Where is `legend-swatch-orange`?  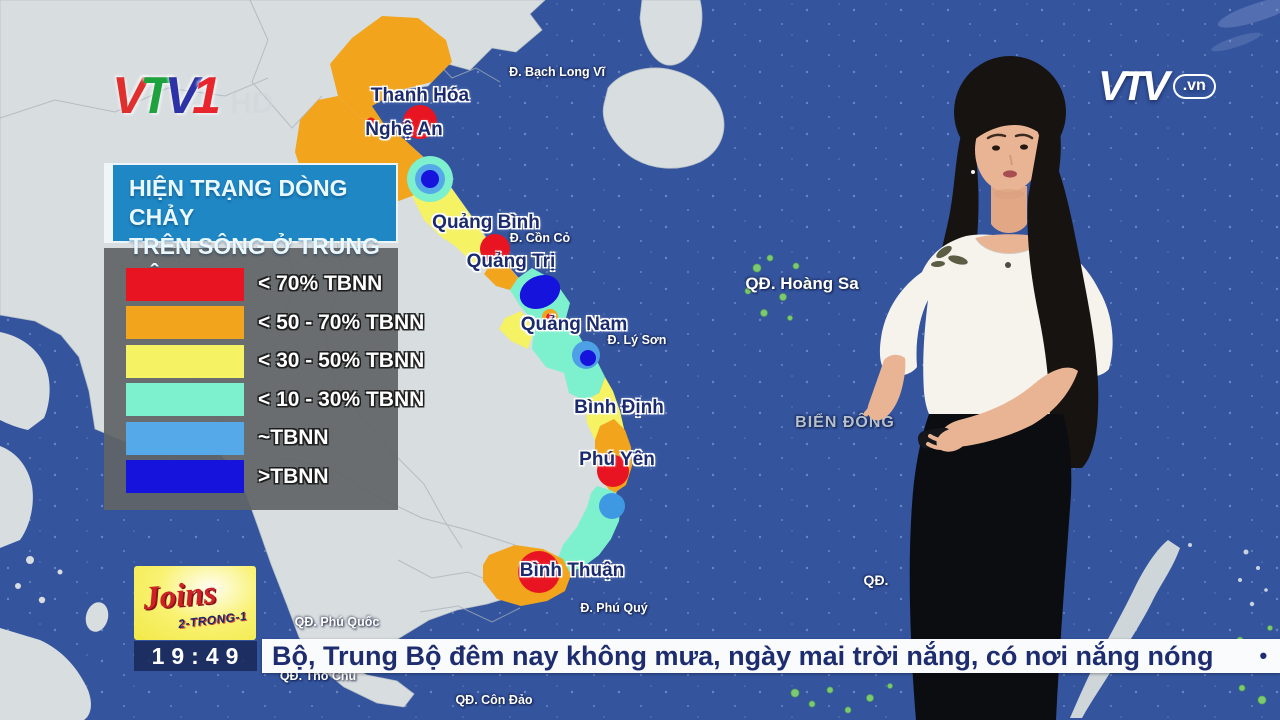 legend-swatch-orange is located at coordinates (185, 323).